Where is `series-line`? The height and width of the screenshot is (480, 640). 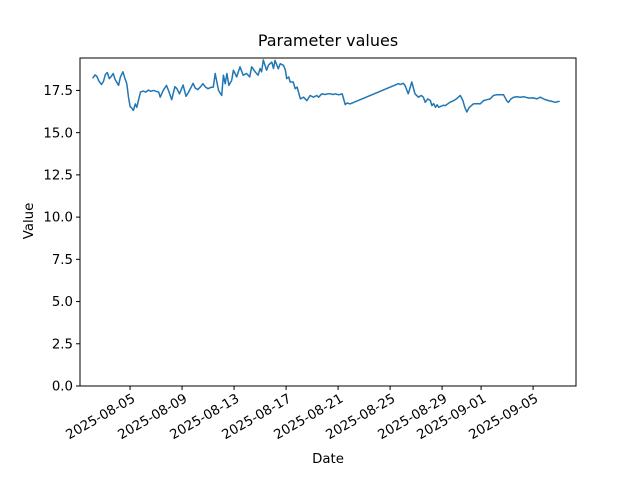
series-line is located at coordinates (326, 86).